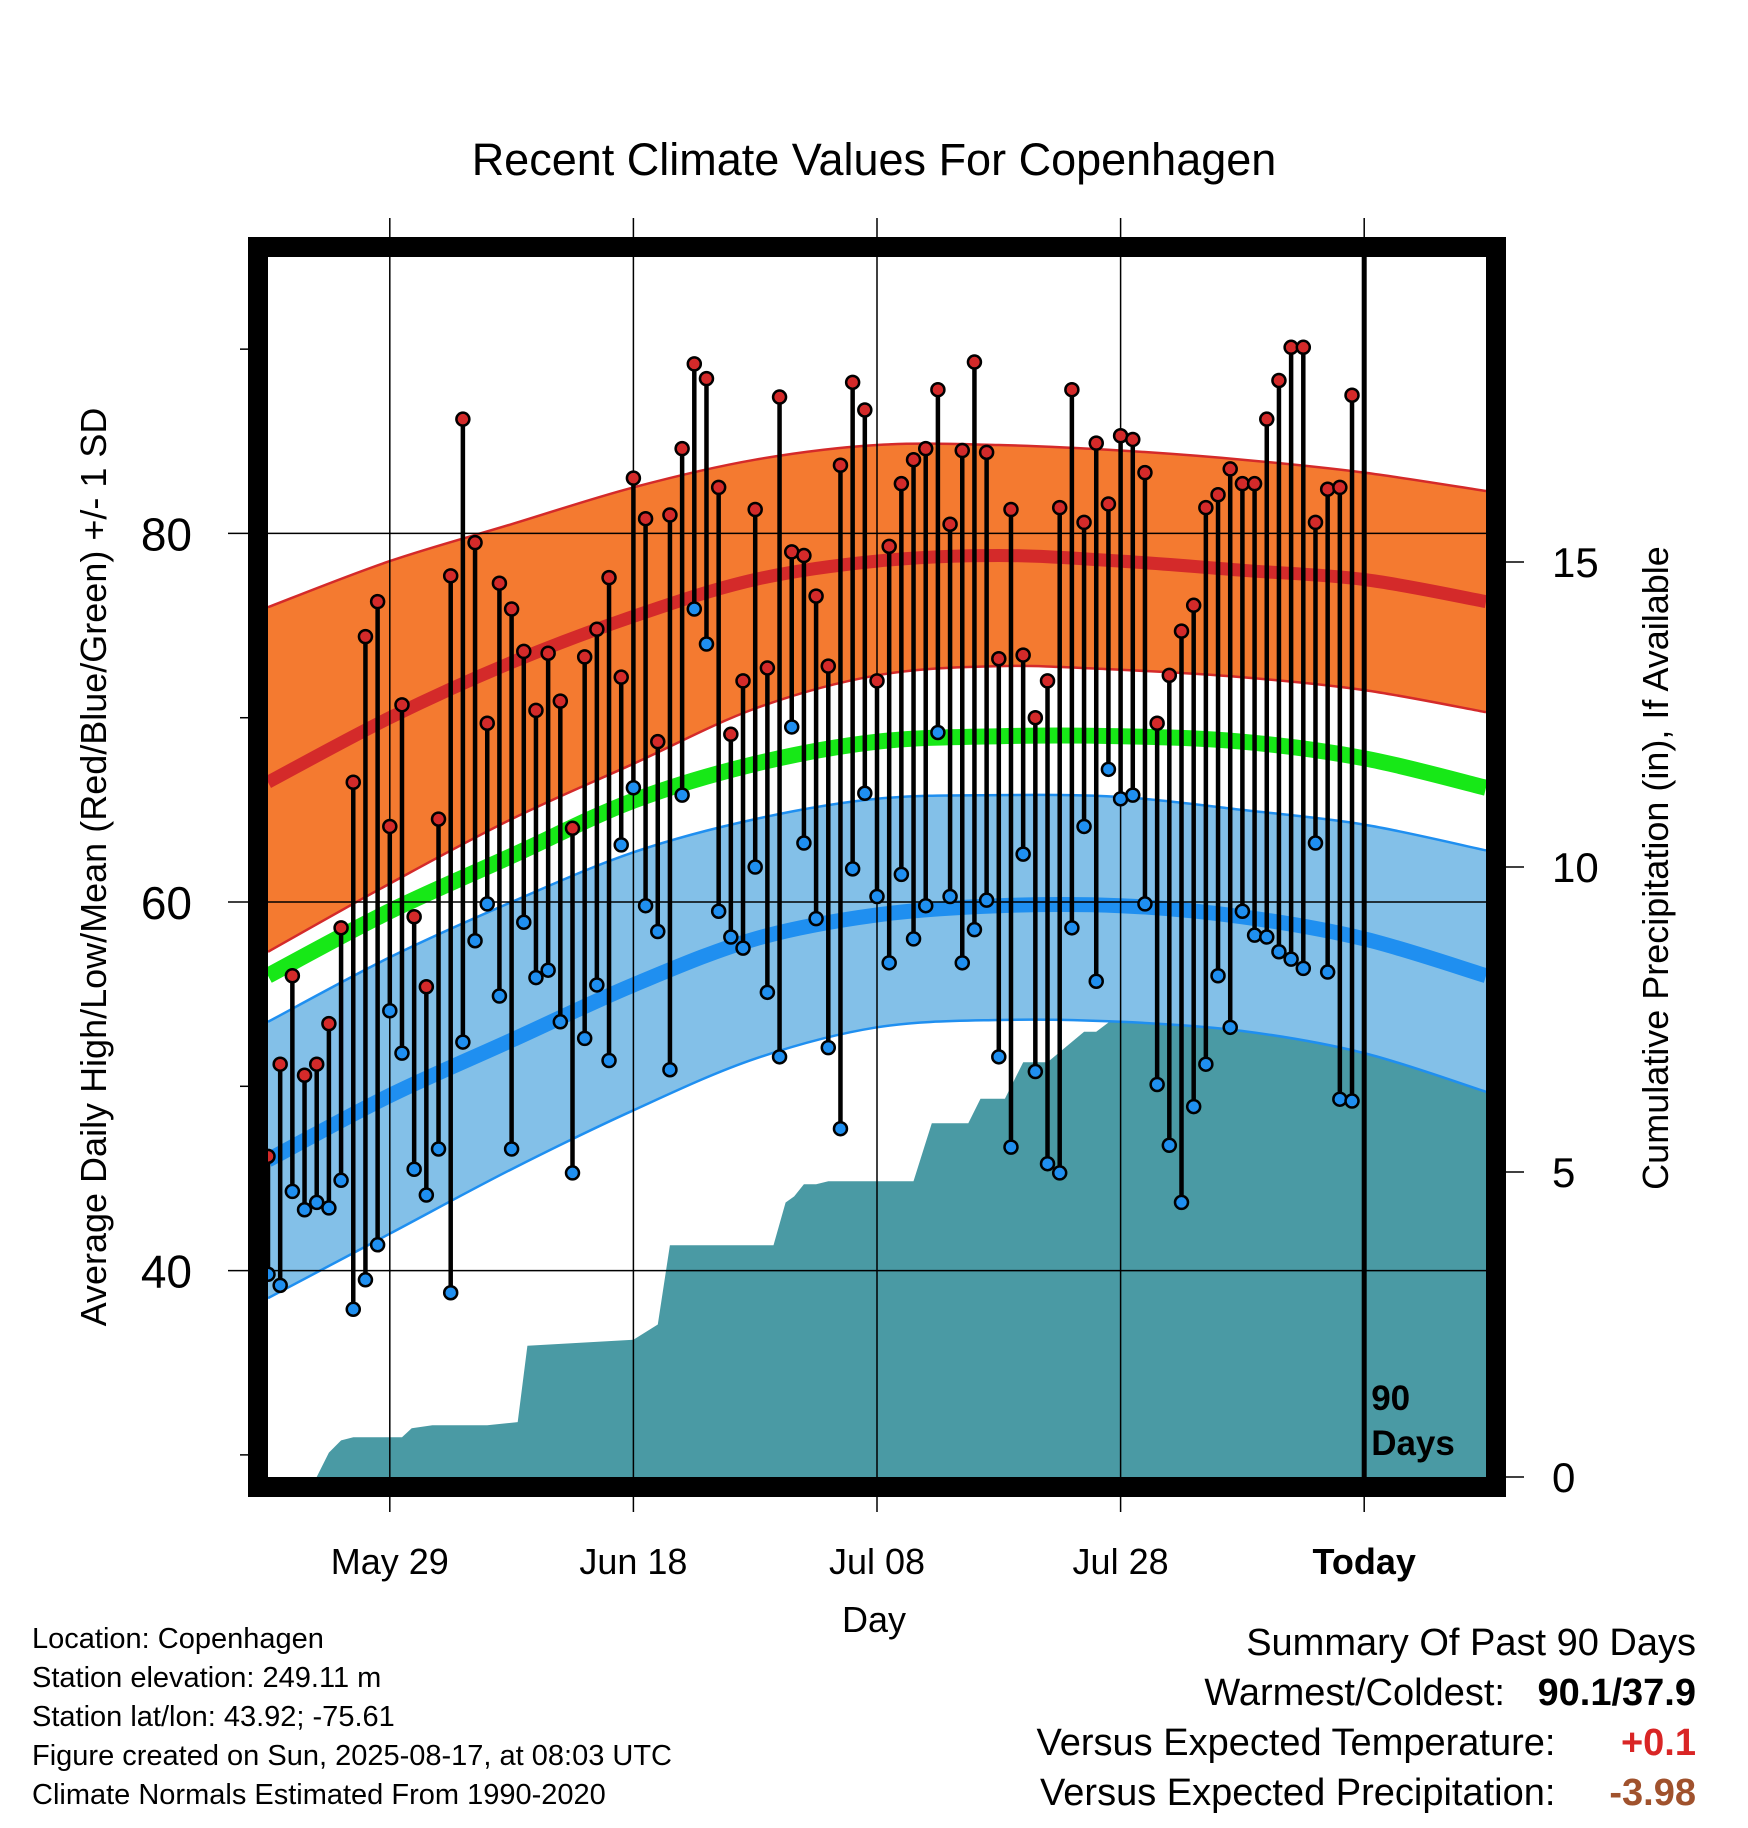 The width and height of the screenshot is (1748, 1828). Describe the element at coordinates (1354, 1693) in the screenshot. I see `warm-cold-label: Warmest/Coldest:` at that location.